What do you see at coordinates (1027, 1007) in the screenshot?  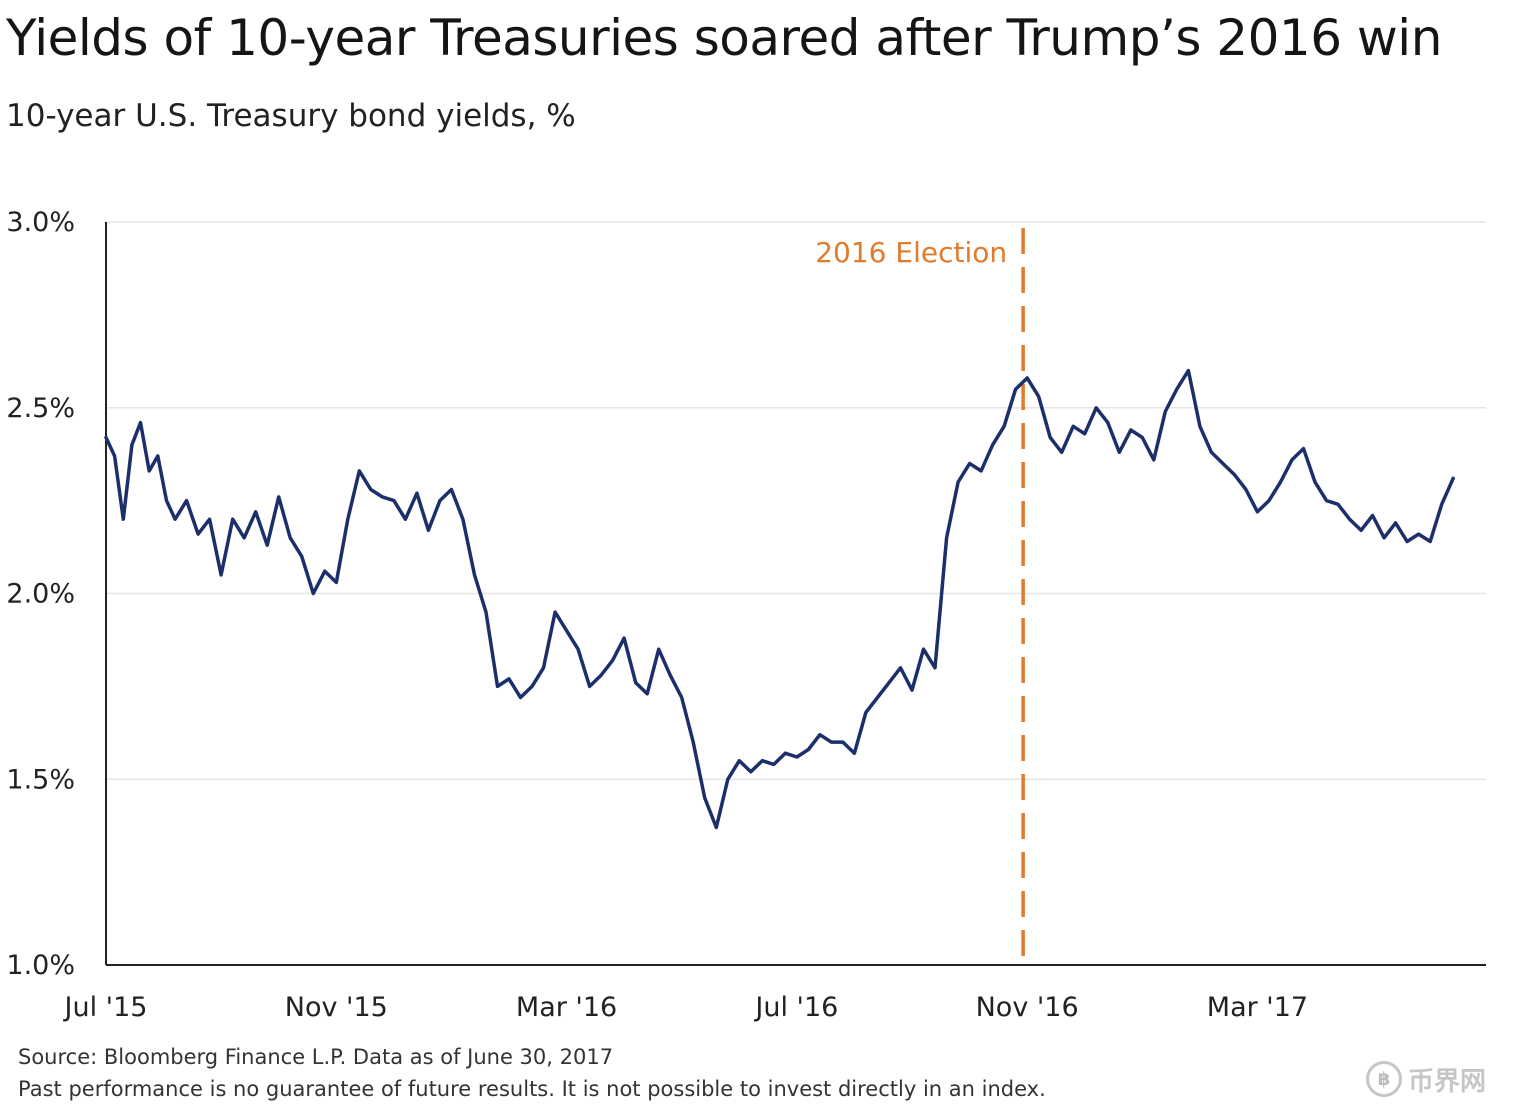 I see `x-tick-label: Nov '16` at bounding box center [1027, 1007].